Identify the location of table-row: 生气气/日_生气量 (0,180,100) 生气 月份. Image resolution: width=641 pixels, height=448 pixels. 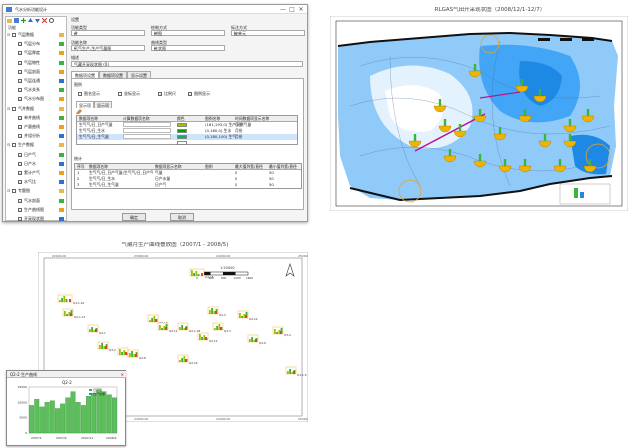
(187, 137).